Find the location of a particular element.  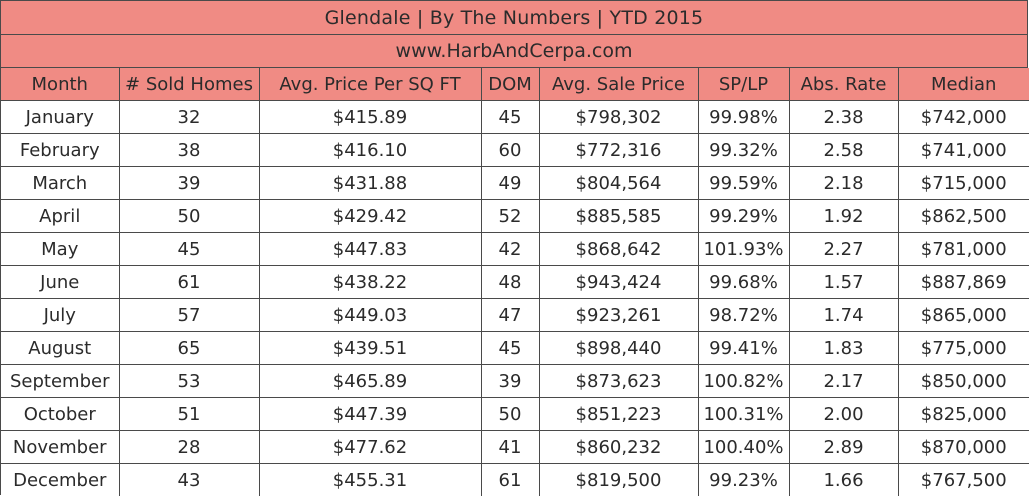

table-cell: 99.68% is located at coordinates (743, 282).